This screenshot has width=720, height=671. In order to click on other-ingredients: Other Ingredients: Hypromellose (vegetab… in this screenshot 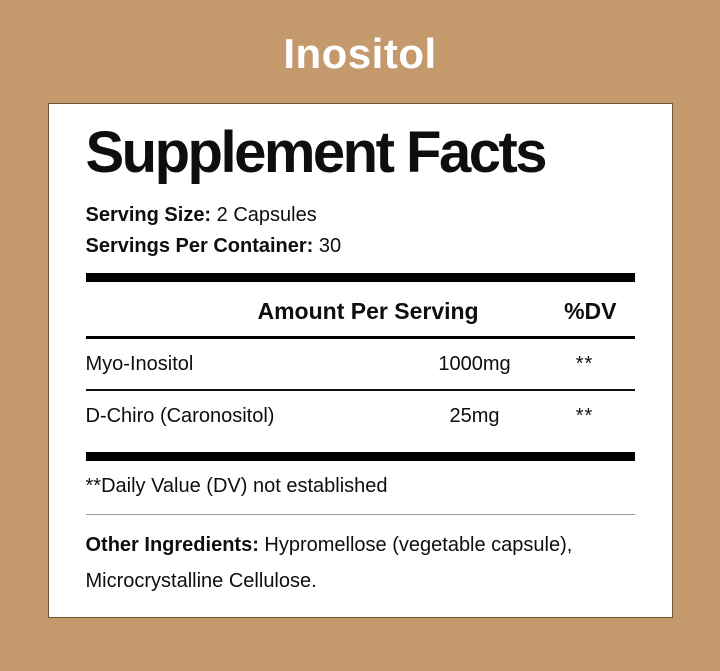, I will do `click(360, 557)`.